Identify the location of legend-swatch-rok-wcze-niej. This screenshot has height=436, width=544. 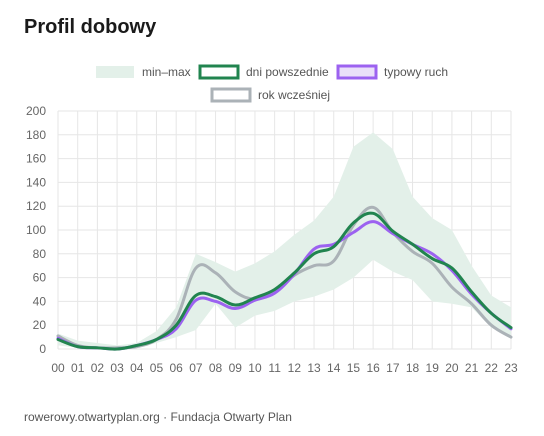
(231, 95).